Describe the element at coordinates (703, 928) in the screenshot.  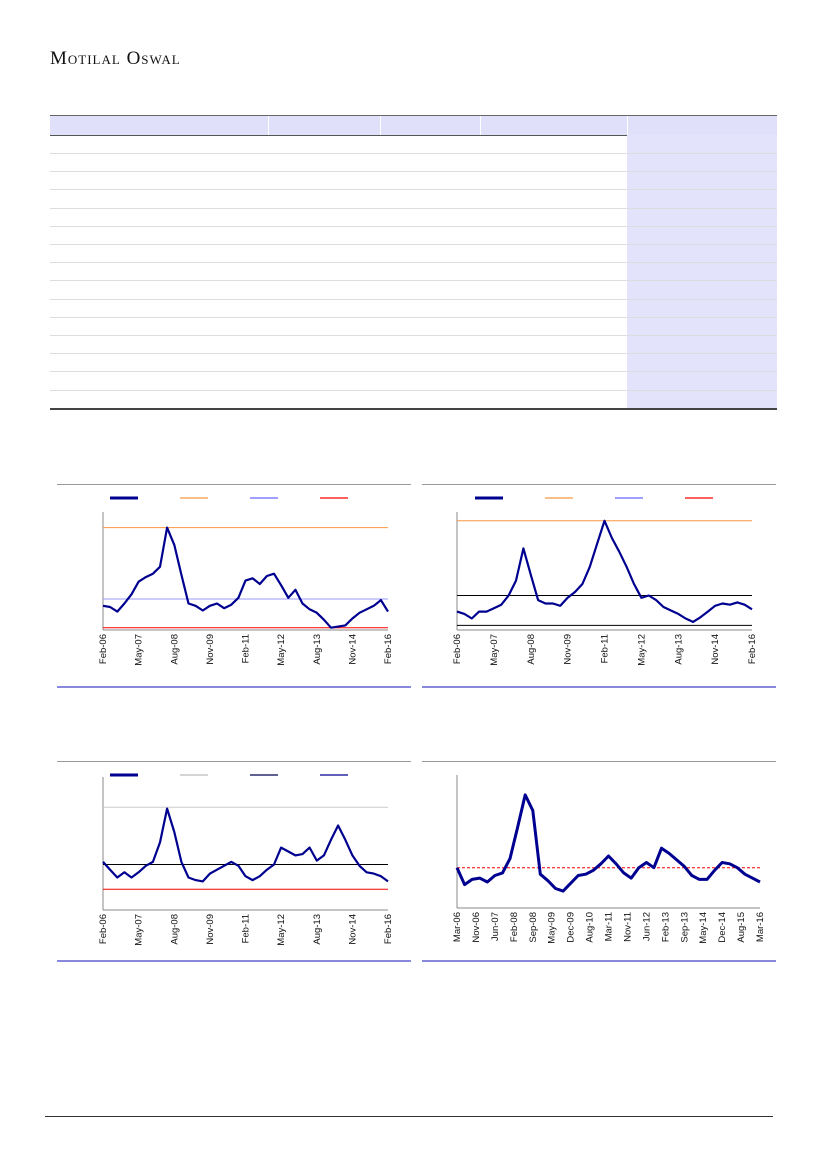
I see `x-tick-label: May-14` at that location.